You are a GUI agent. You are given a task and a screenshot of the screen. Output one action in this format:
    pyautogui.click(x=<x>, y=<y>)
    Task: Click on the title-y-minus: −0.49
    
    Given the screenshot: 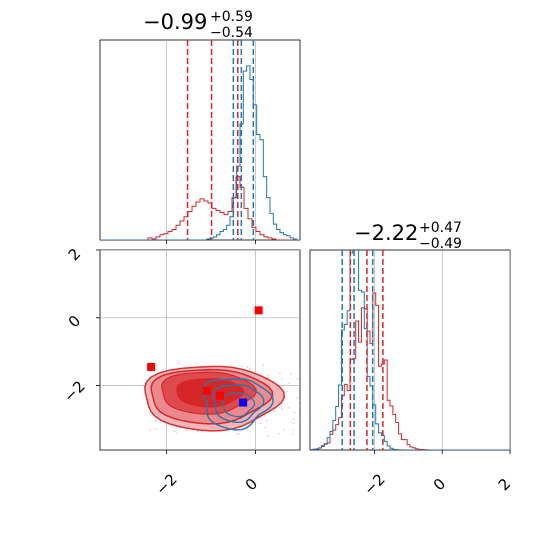 What is the action you would take?
    pyautogui.click(x=440, y=244)
    